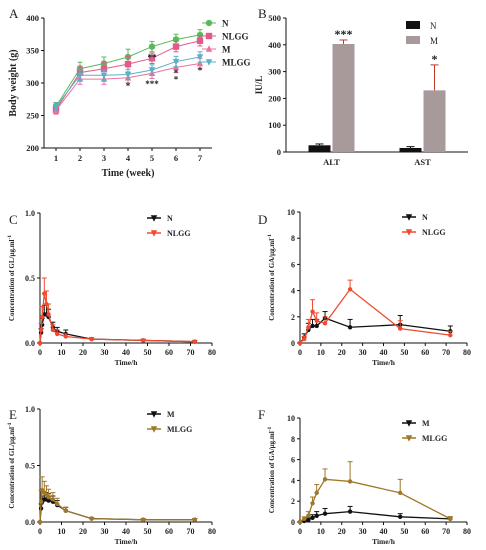 The image size is (486, 550). I want to click on x-tick-label: 40, so click(126, 352).